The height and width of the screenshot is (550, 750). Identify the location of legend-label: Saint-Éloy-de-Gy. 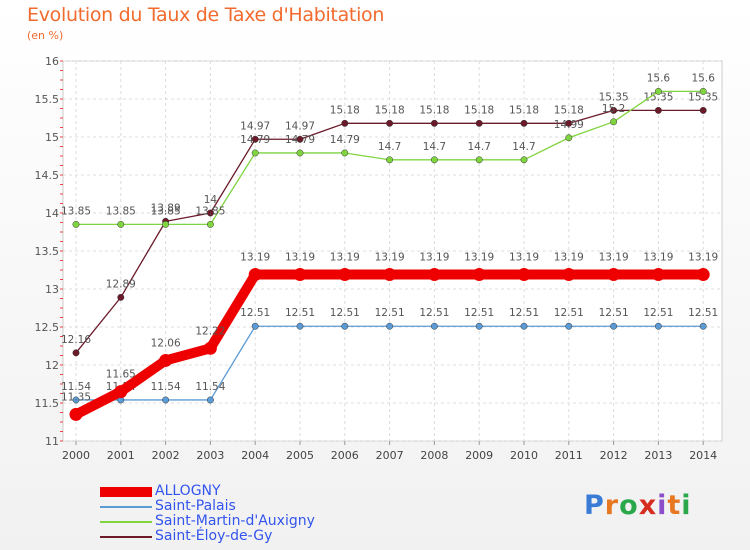
(214, 536).